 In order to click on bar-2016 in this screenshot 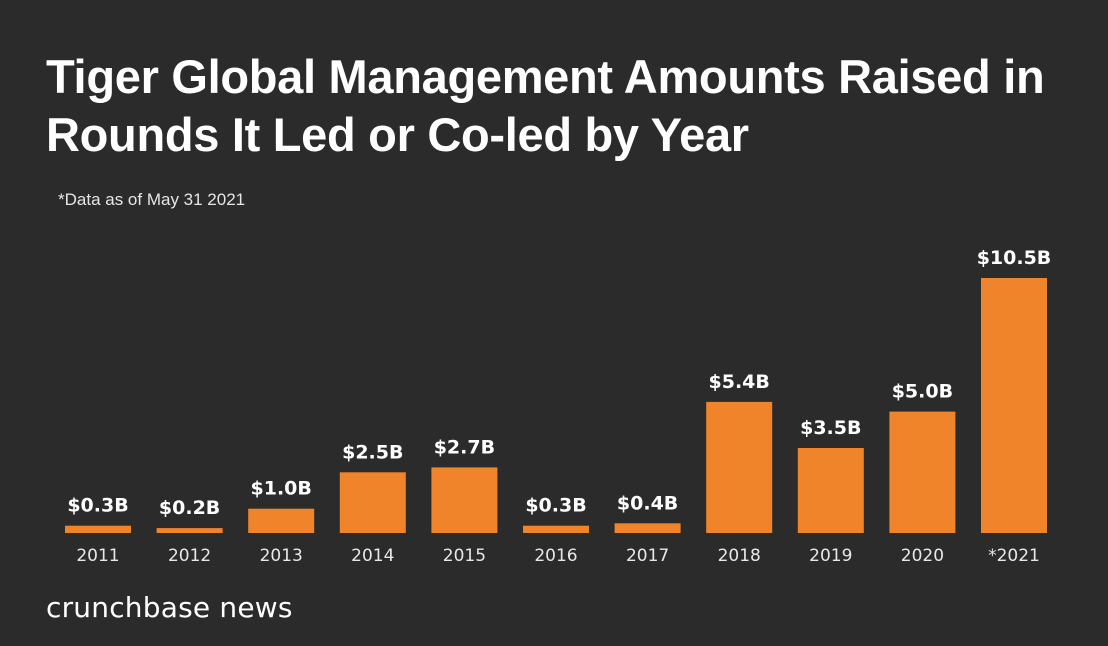, I will do `click(556, 529)`.